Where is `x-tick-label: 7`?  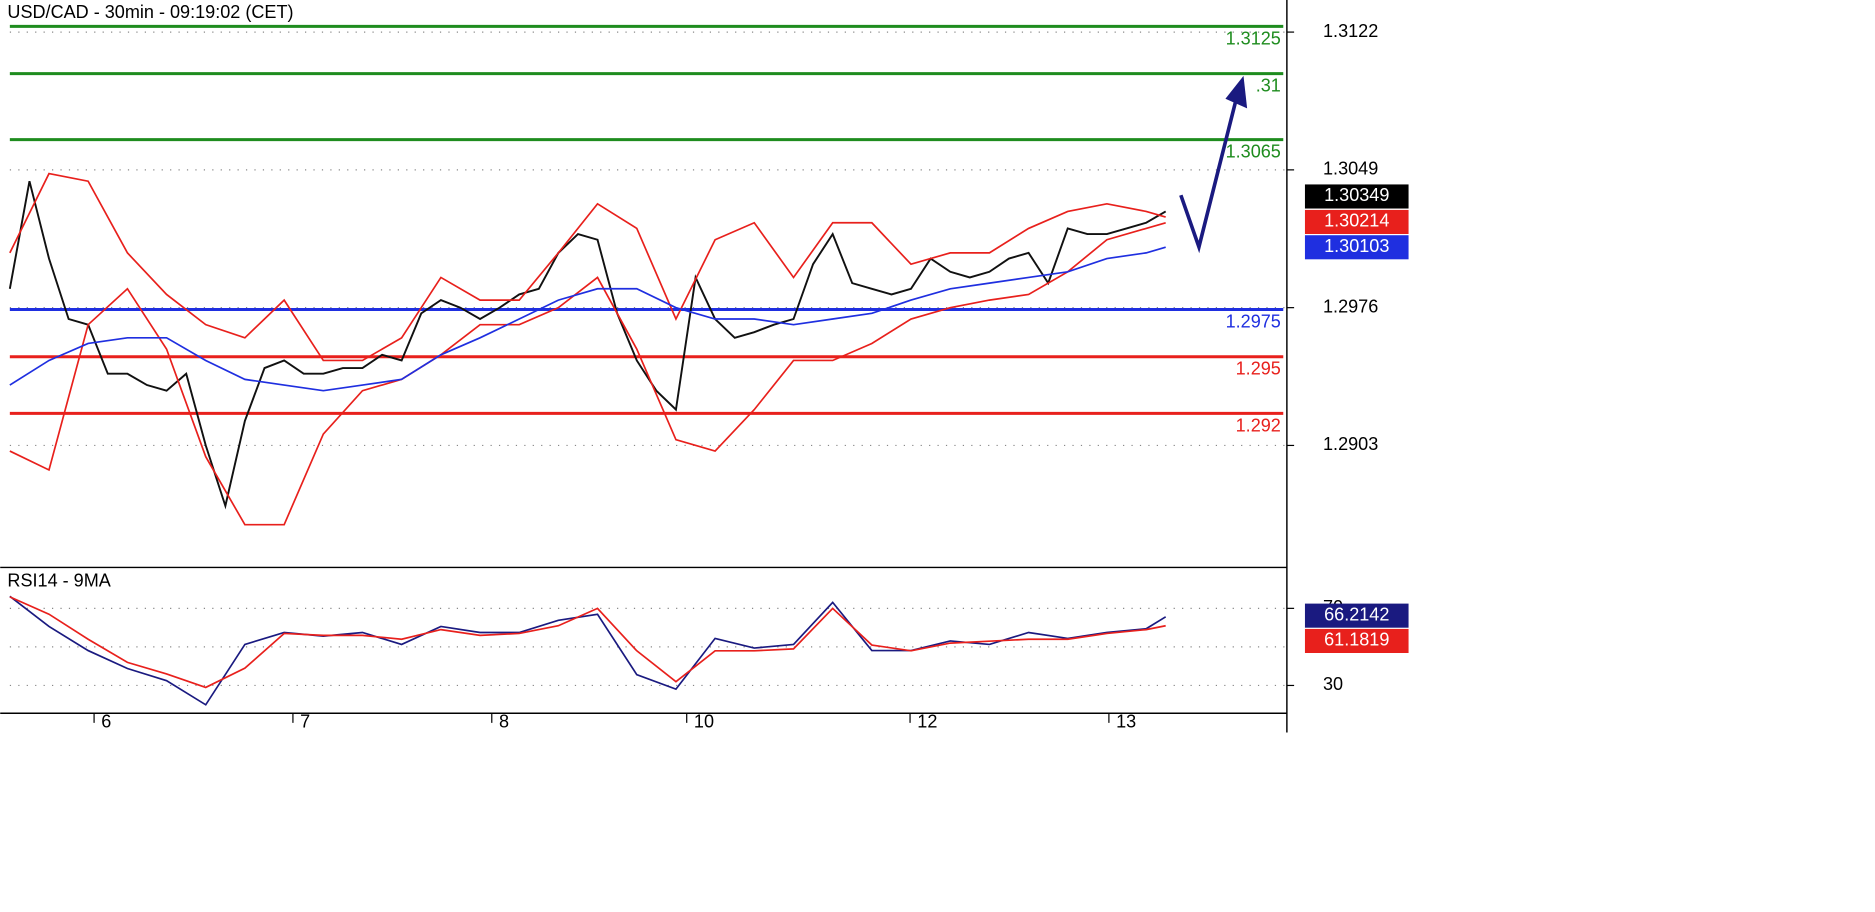 x-tick-label: 7 is located at coordinates (305, 722).